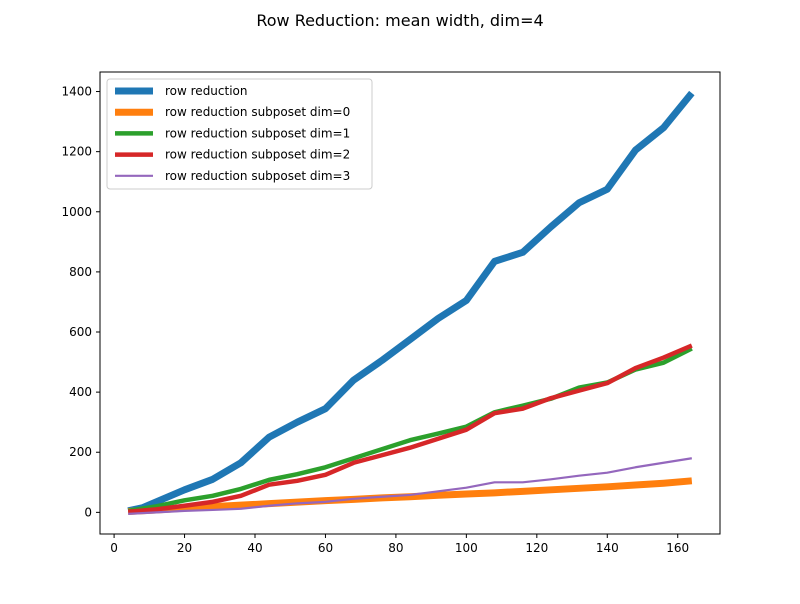 The height and width of the screenshot is (604, 800). I want to click on y-tick-label: 800, so click(80, 272).